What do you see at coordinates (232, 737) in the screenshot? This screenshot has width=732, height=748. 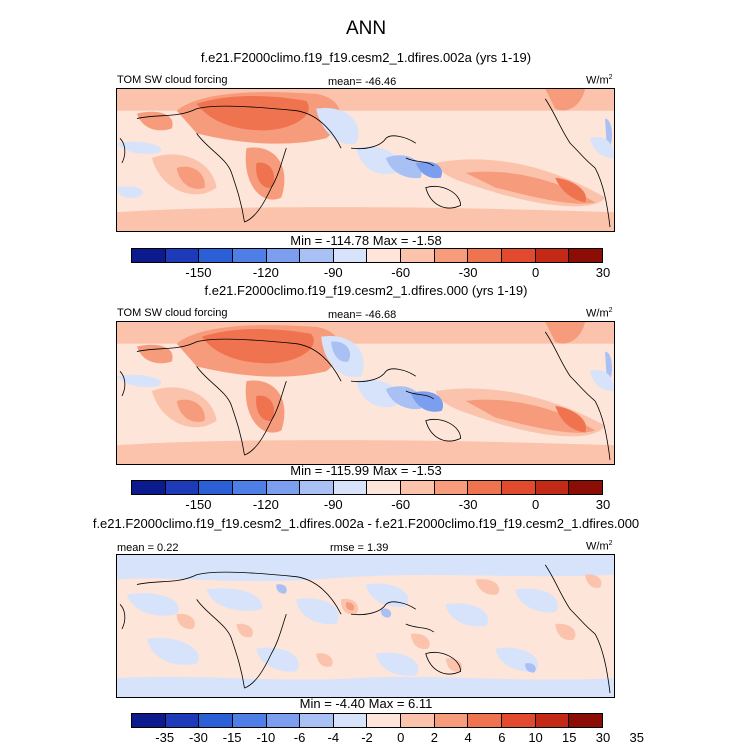 I see `colorbar-tick-label: -15` at bounding box center [232, 737].